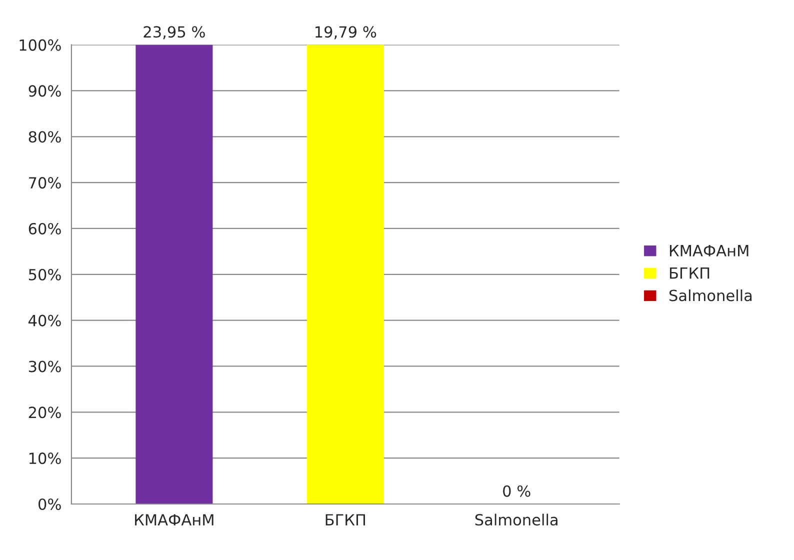 This screenshot has width=794, height=560. Describe the element at coordinates (710, 295) in the screenshot. I see `legend-label: Salmonella` at that location.